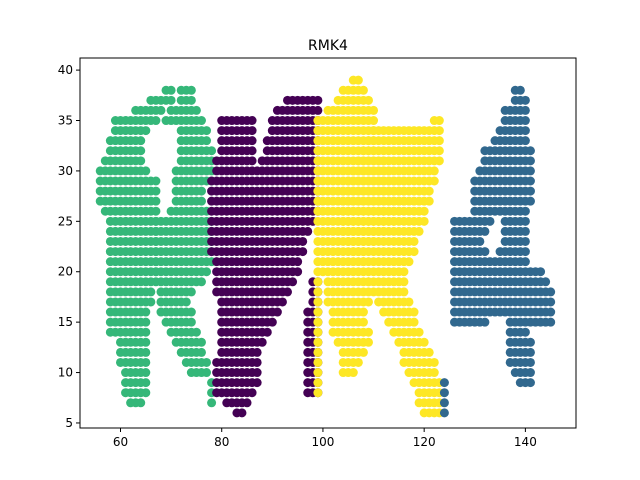  Describe the element at coordinates (65, 272) in the screenshot. I see `y-tick-label: 20` at that location.